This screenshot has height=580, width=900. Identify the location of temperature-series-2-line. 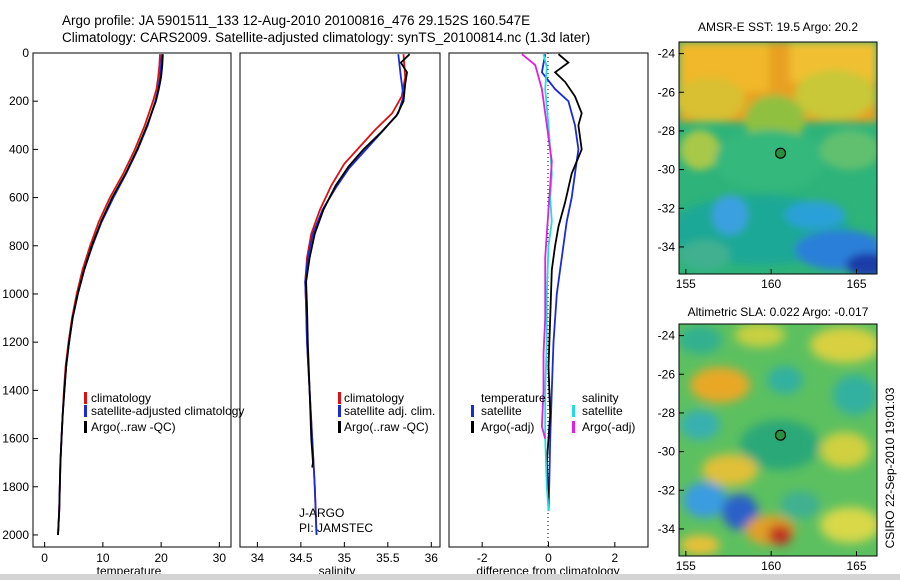
(110, 295).